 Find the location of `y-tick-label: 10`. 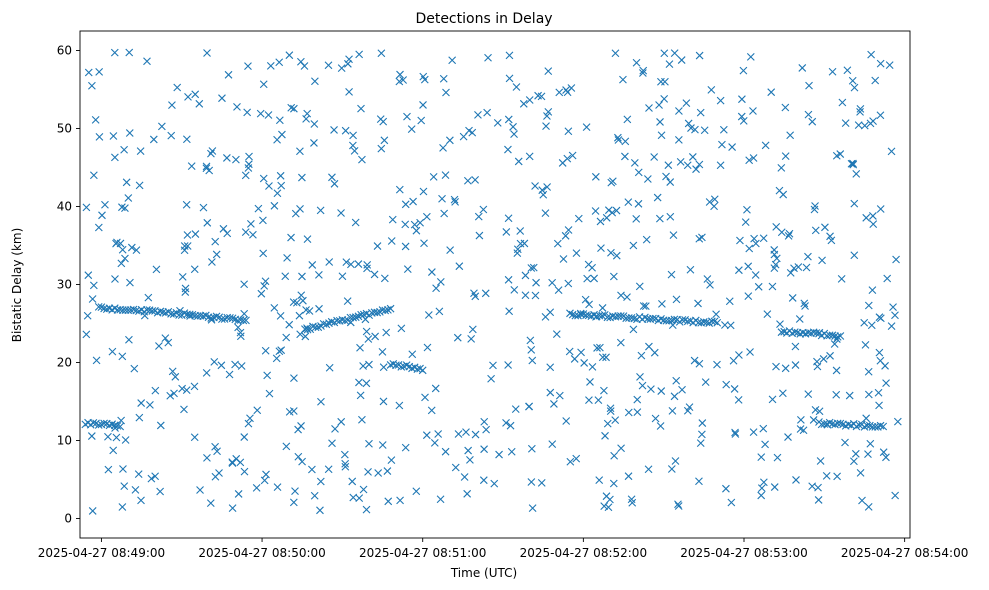

y-tick-label: 10 is located at coordinates (64, 441).